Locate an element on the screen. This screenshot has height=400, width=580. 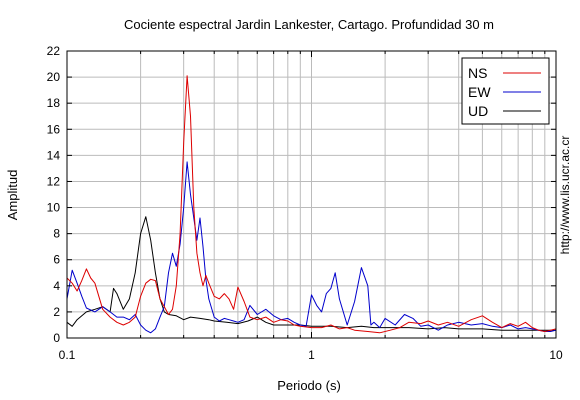
legend-box is located at coordinates (505, 91).